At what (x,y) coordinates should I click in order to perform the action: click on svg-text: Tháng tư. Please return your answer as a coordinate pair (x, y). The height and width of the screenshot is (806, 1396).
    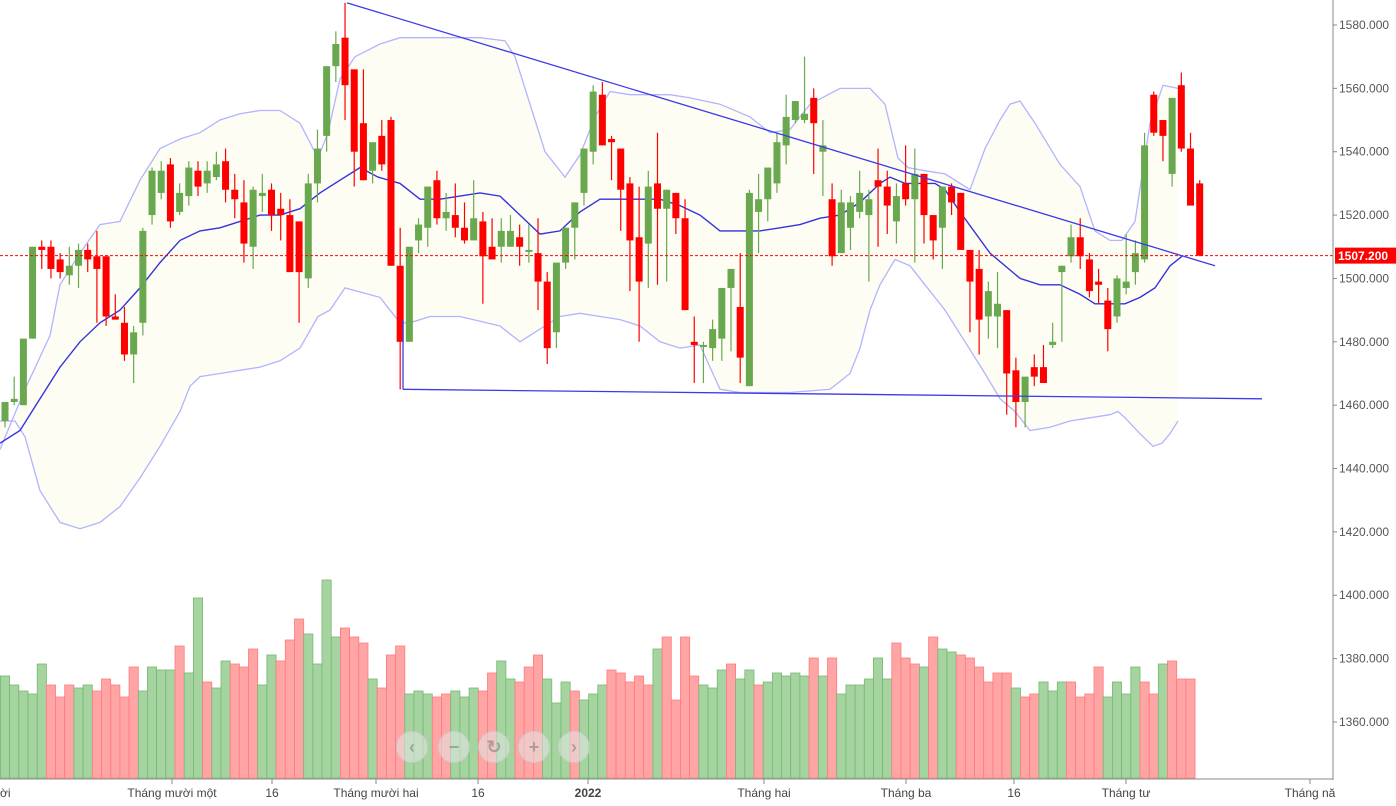
    Looking at the image, I should click on (1126, 793).